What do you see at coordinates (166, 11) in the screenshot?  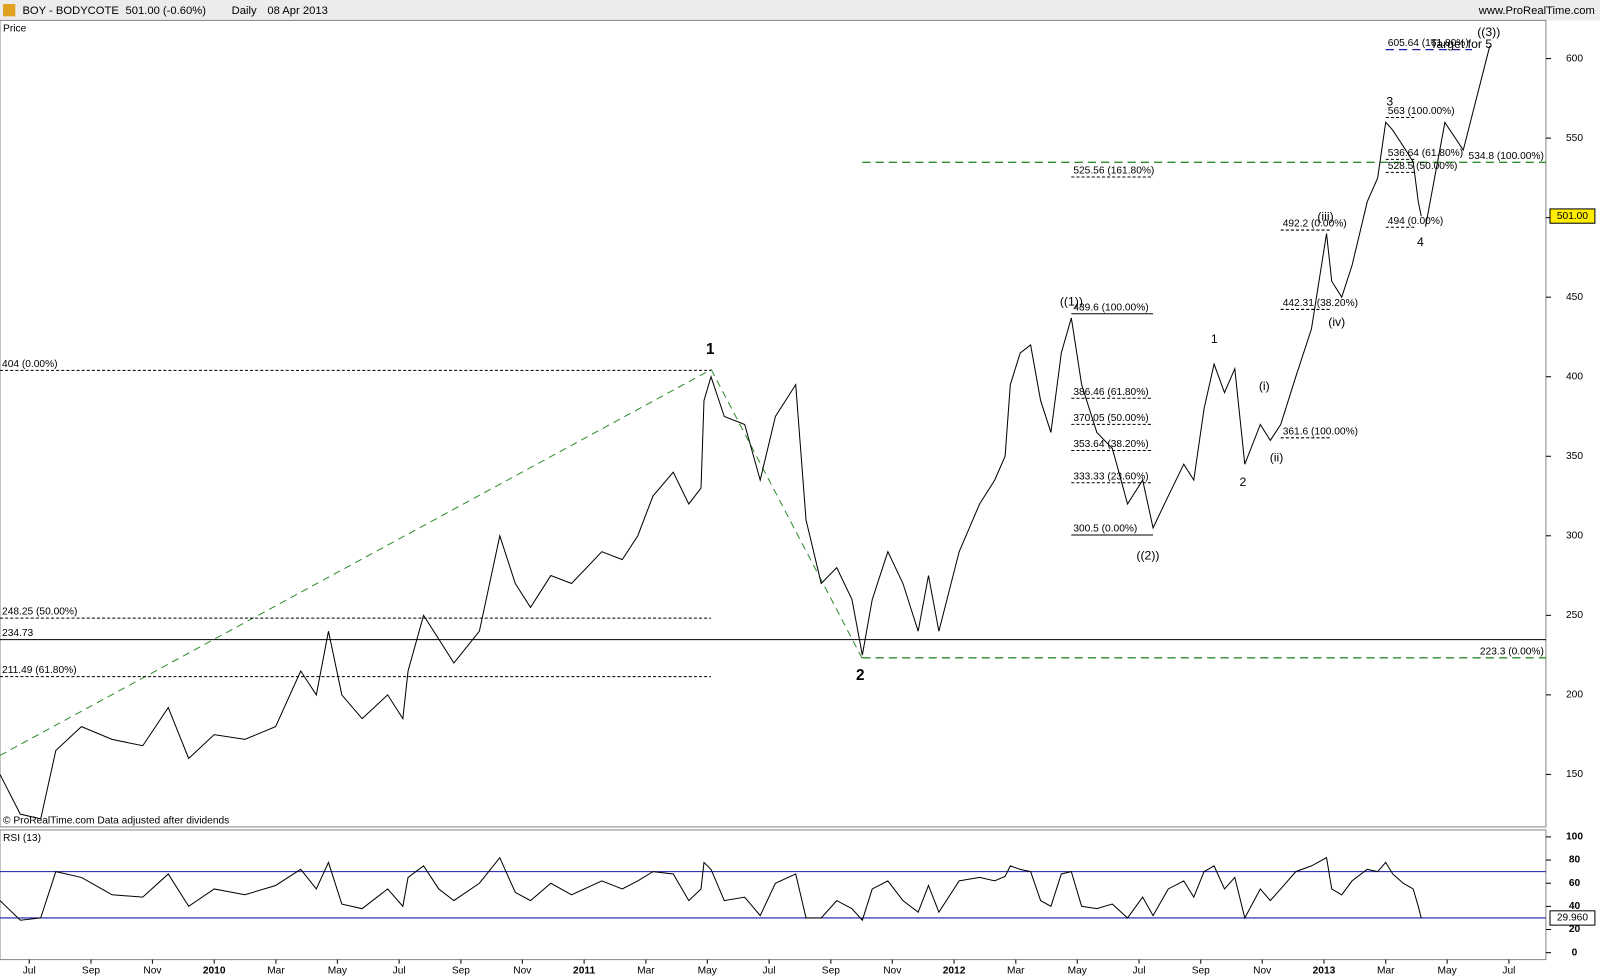 I see `quote: 501.00 (-0.60%)` at bounding box center [166, 11].